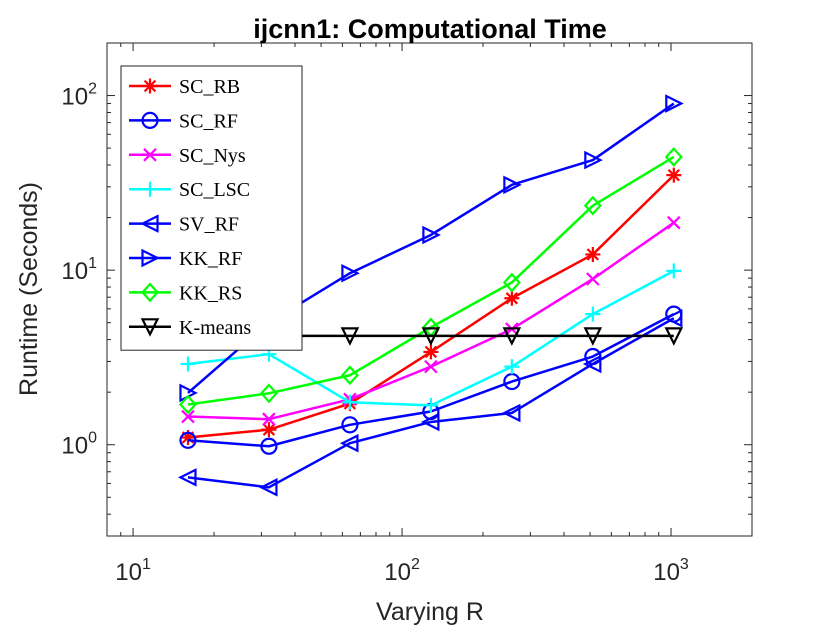  What do you see at coordinates (210, 293) in the screenshot?
I see `legend-label-kk-rs: KK_RS` at bounding box center [210, 293].